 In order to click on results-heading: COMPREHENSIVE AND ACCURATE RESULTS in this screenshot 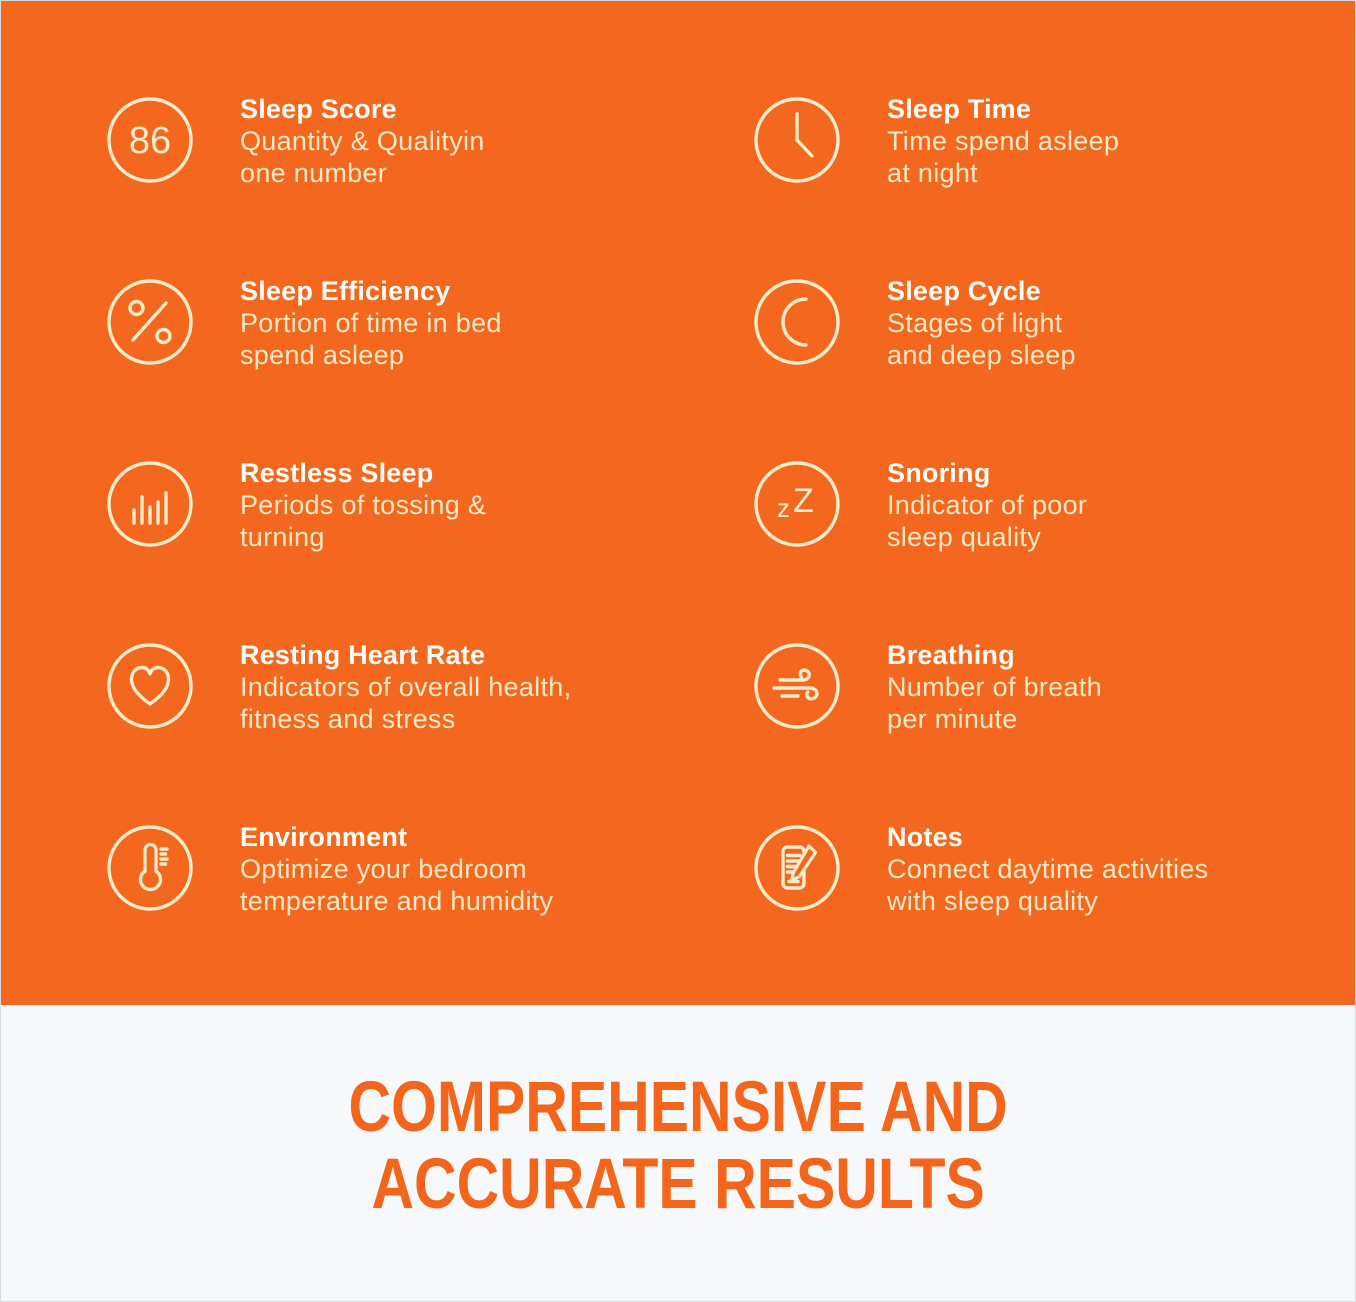, I will do `click(677, 1146)`.